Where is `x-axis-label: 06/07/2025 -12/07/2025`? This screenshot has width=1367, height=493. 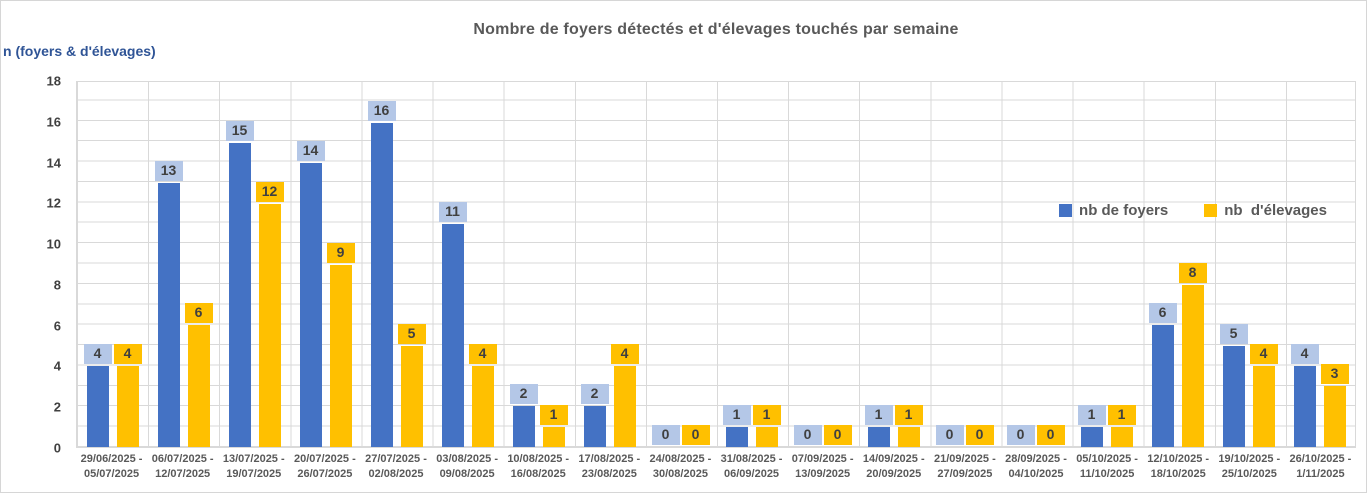
x-axis-label: 06/07/2025 -12/07/2025 is located at coordinates (182, 466).